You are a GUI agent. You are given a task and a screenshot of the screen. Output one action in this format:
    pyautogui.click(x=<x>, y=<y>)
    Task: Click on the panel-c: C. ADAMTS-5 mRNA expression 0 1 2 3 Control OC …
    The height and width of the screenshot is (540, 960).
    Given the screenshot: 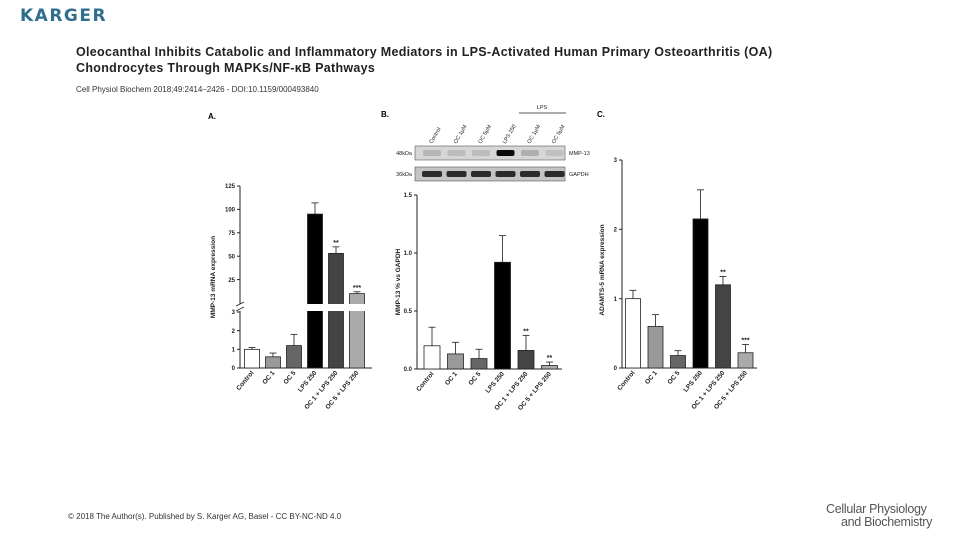 What is the action you would take?
    pyautogui.click(x=677, y=260)
    